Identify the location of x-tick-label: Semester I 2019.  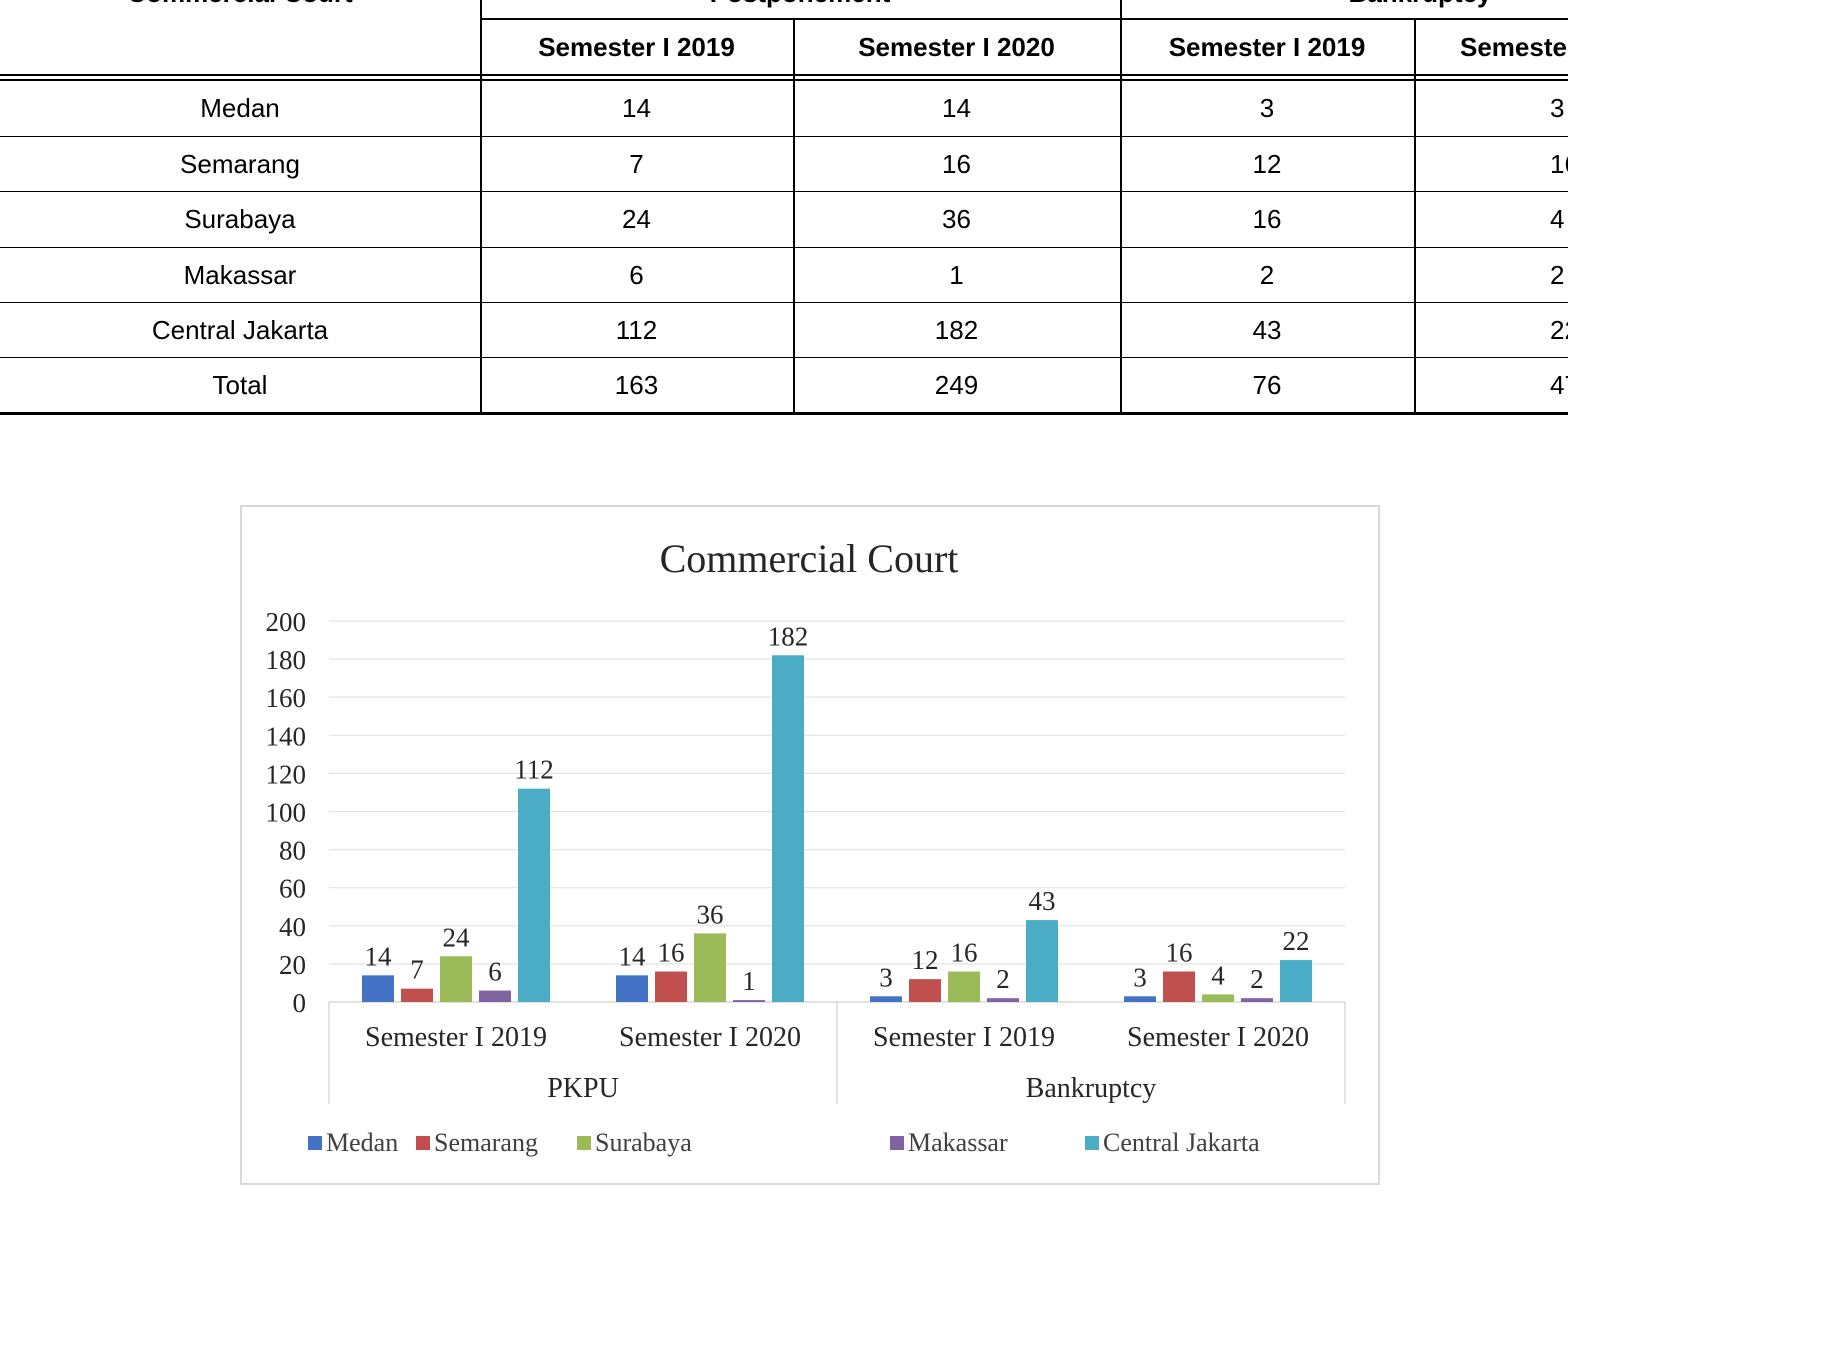
(964, 1037).